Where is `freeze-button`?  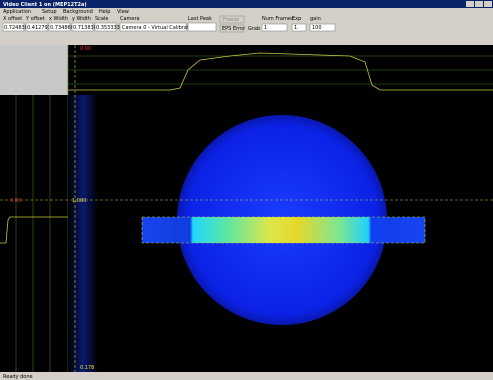 freeze-button is located at coordinates (232, 19).